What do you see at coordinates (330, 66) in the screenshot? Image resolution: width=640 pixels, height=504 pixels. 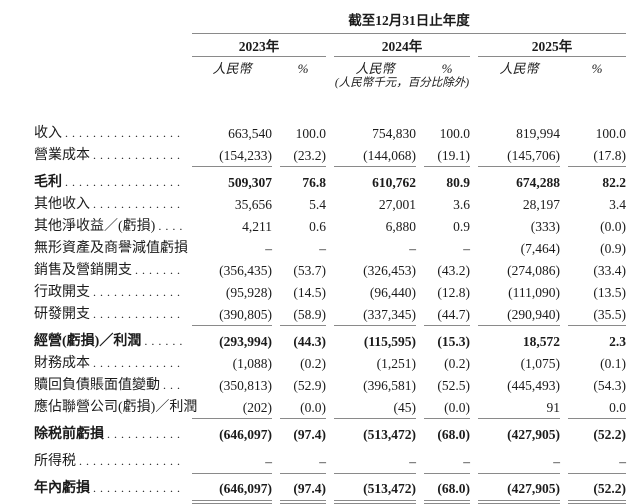 I see `column-header-row: 人民幣 % 人民幣 % 人民幣 %` at bounding box center [330, 66].